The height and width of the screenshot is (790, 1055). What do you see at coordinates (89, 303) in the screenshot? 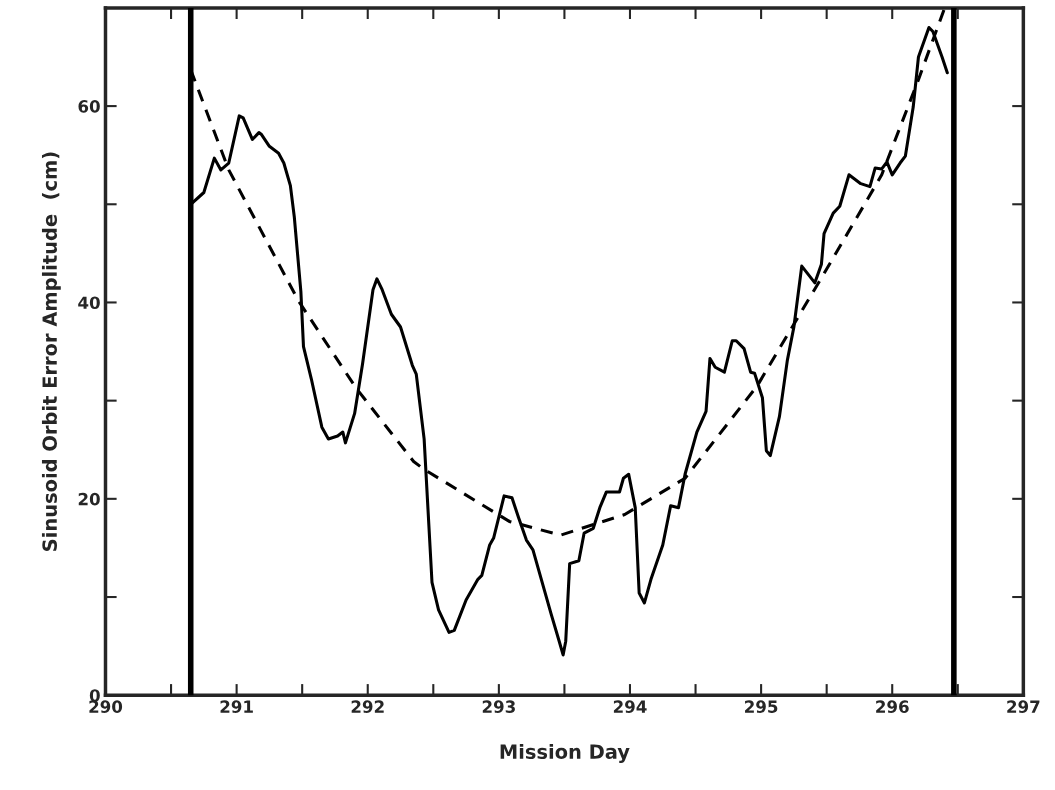
I see `y-tick-label: 40` at bounding box center [89, 303].